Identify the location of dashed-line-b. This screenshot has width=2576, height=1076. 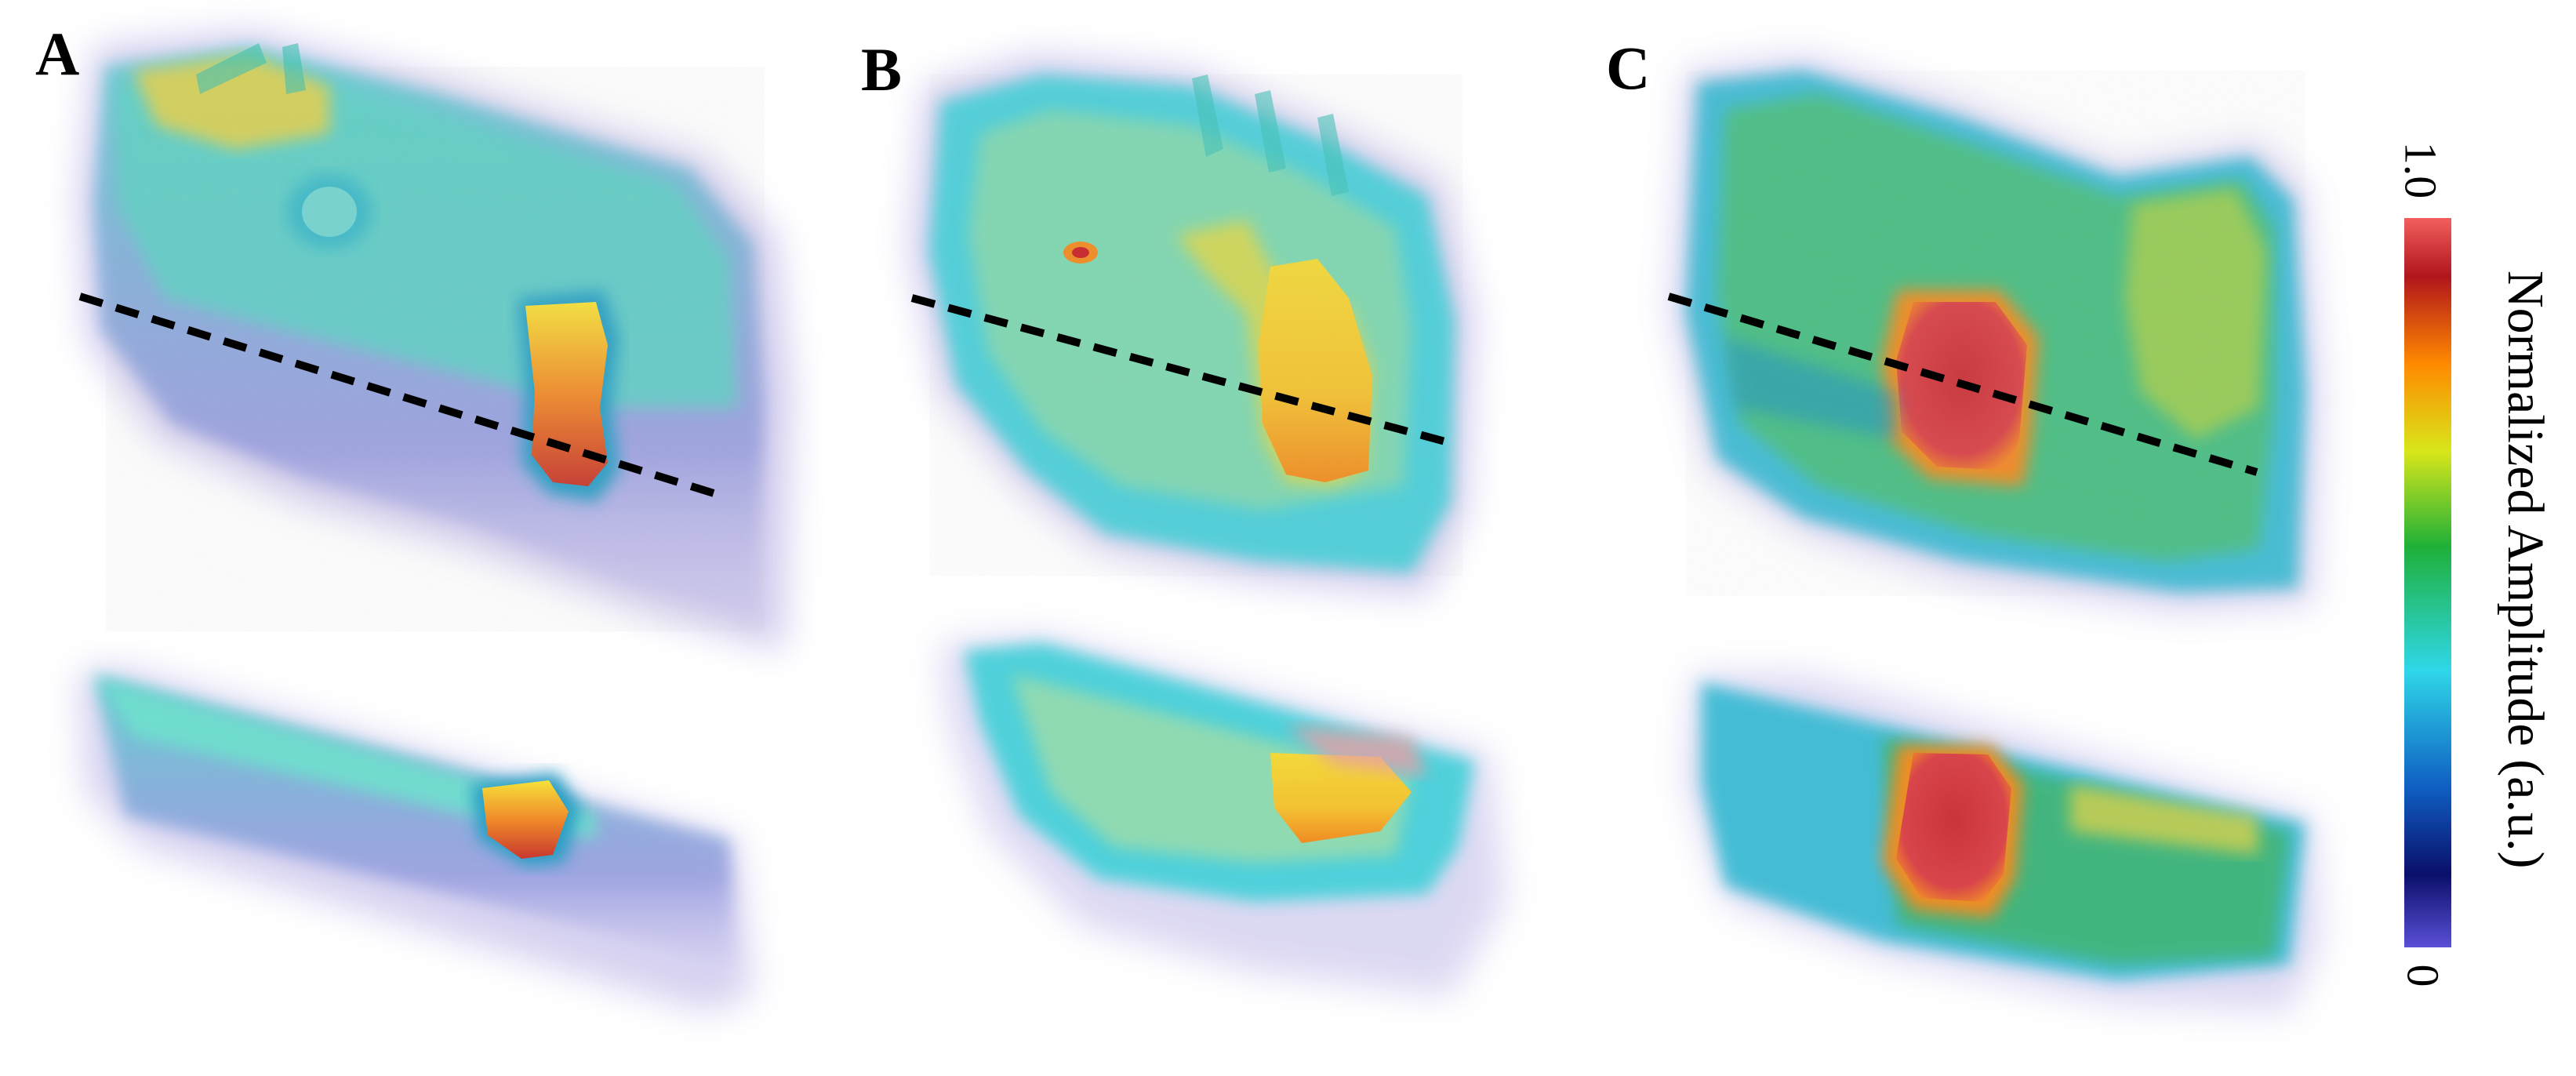
(1184, 371).